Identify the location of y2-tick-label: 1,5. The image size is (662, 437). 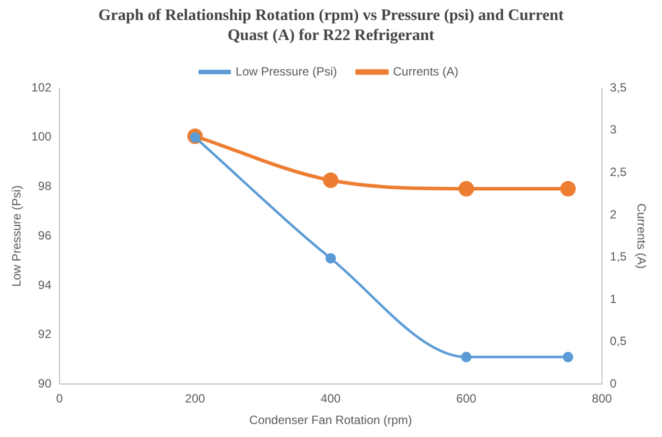
(618, 257).